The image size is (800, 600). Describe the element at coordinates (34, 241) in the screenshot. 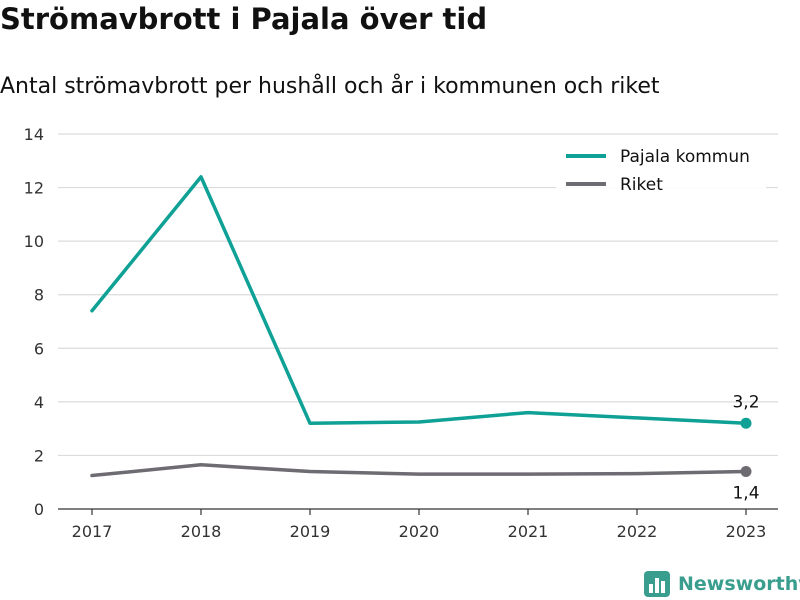

I see `y-tick-label: 10` at that location.